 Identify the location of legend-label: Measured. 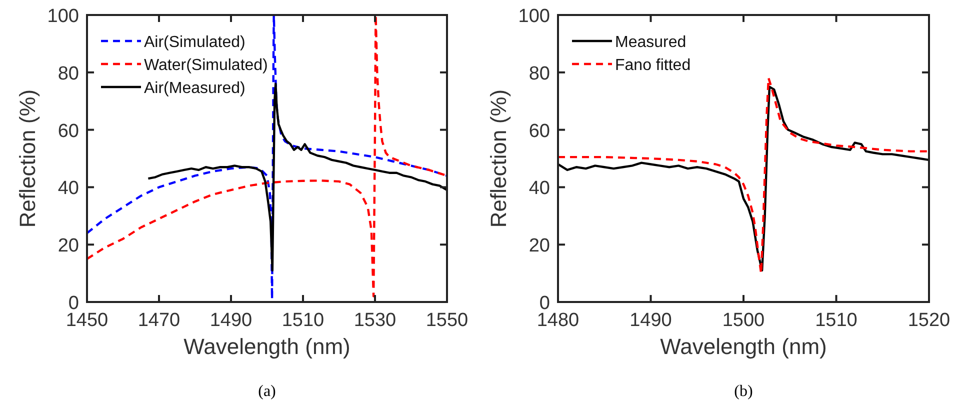
(650, 42).